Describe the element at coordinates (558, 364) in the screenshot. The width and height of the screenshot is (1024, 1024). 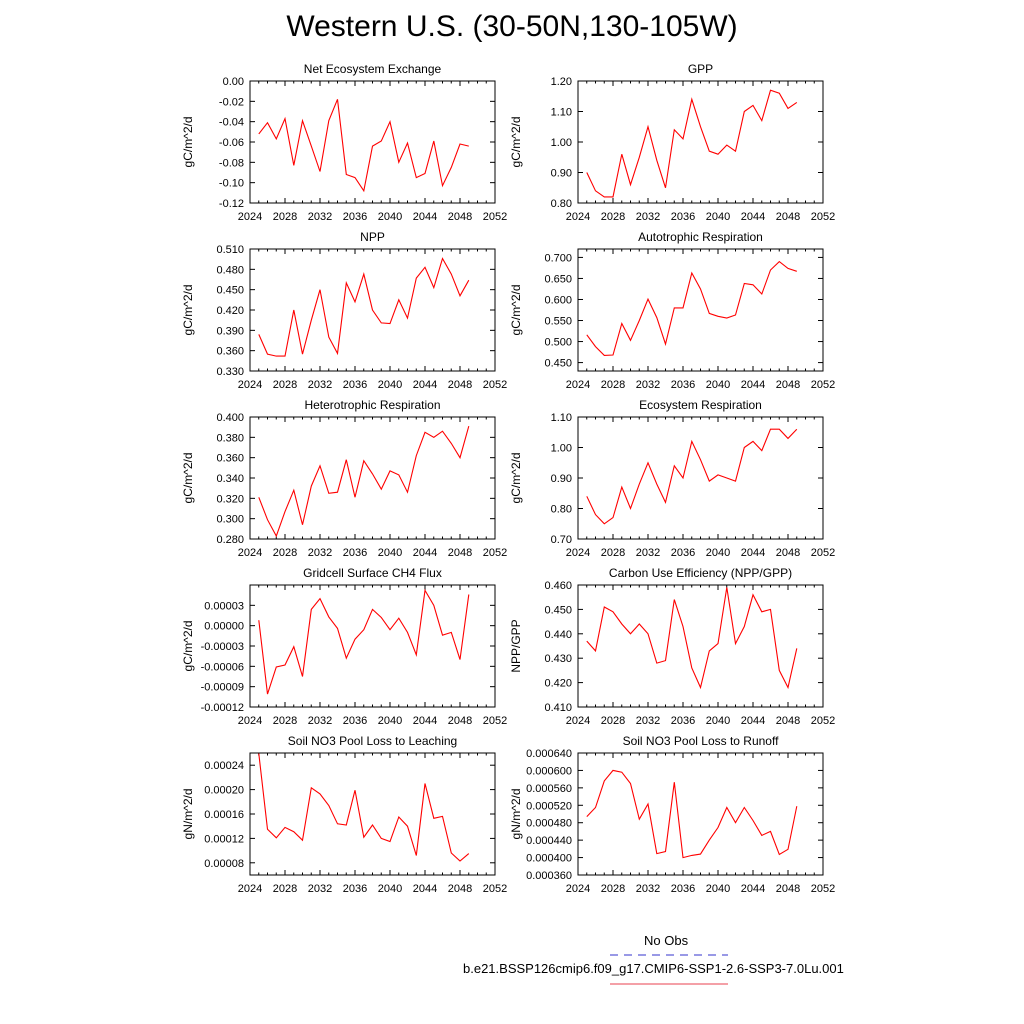
I see `y-tick-label: 0.450` at that location.